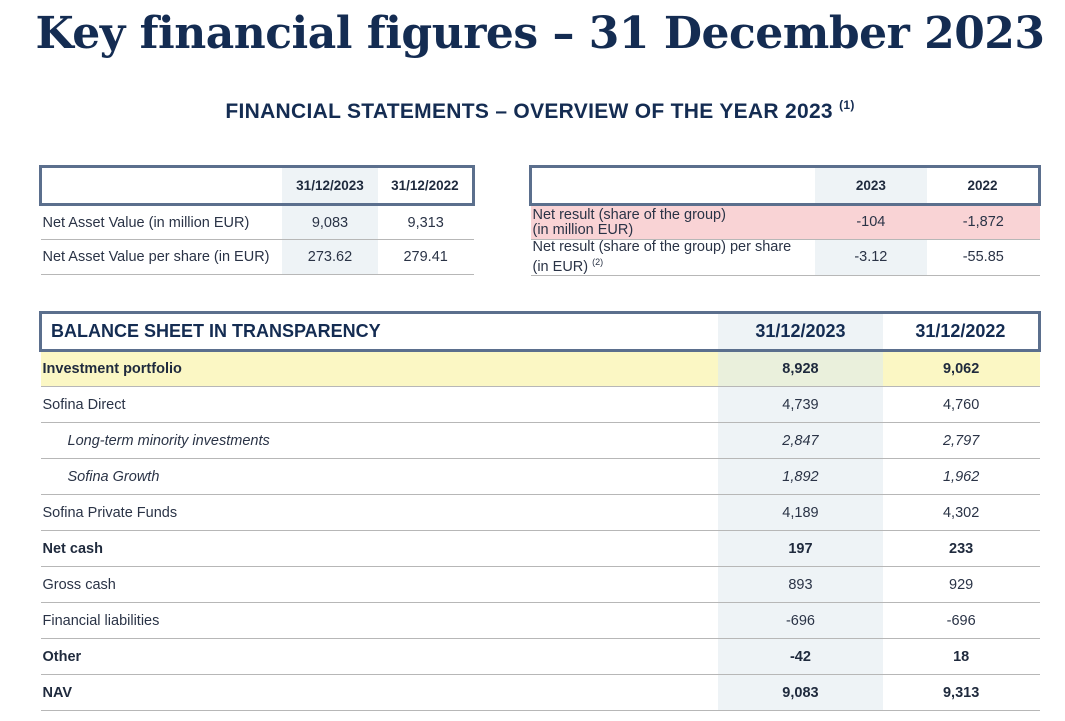 This screenshot has width=1065, height=721. What do you see at coordinates (961, 512) in the screenshot?
I see `value-2022: 4,302` at bounding box center [961, 512].